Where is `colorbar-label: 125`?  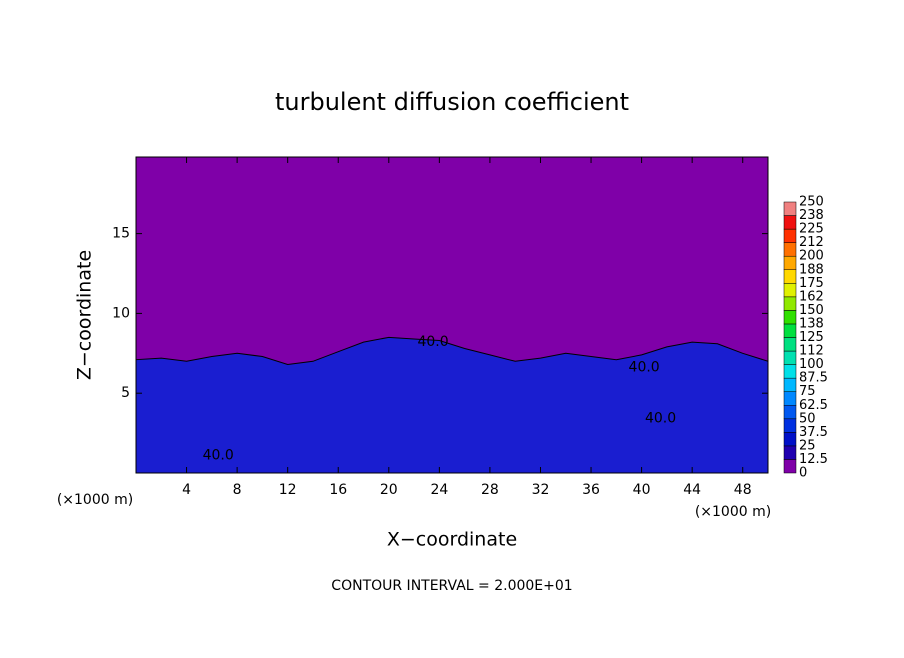
colorbar-label: 125 is located at coordinates (811, 337).